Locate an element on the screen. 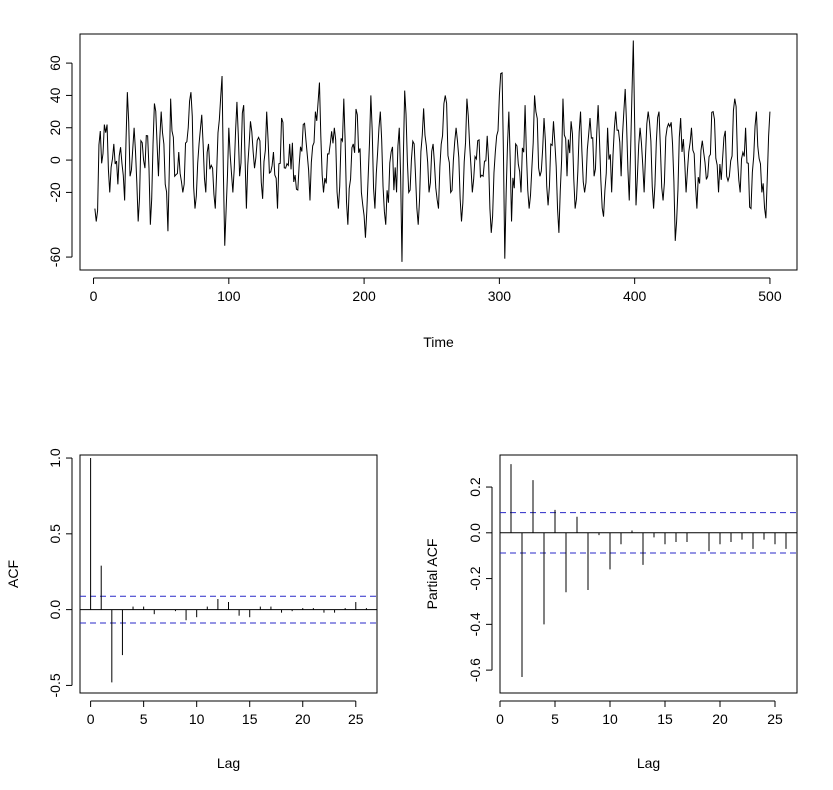  x-tick-label: 400 is located at coordinates (635, 296).